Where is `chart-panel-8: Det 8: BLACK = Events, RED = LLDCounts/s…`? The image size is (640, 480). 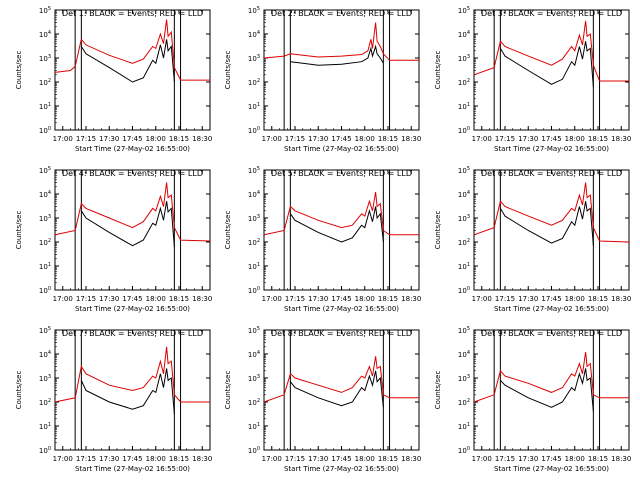 chart-panel-8: Det 8: BLACK = Events, RED = LLDCounts/s… is located at coordinates (322, 399).